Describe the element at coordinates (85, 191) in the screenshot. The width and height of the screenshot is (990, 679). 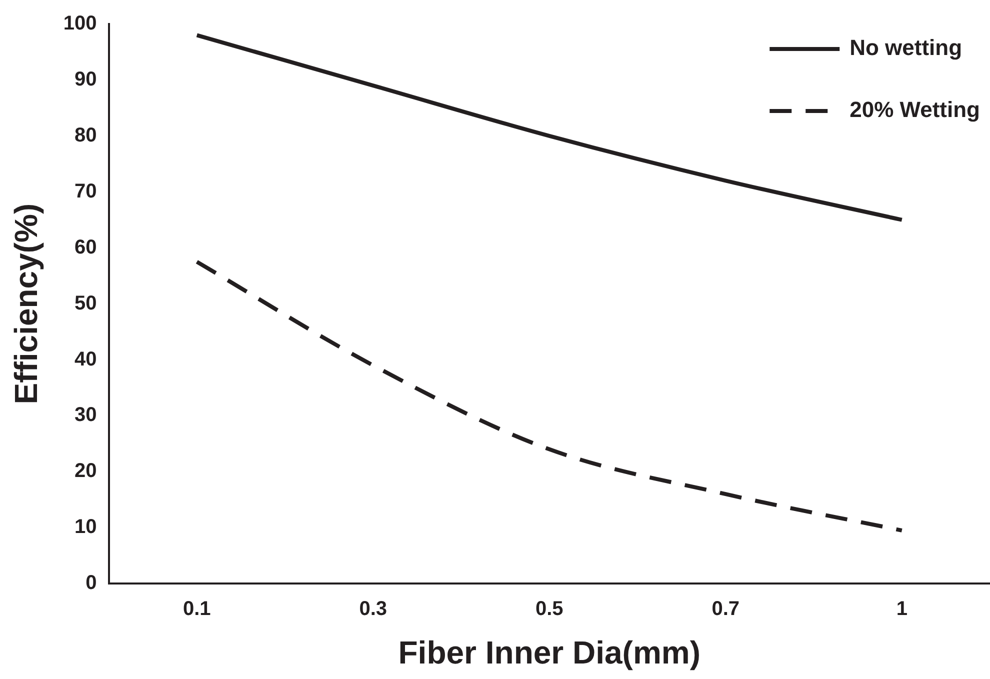
I see `y-tick-label: 70` at that location.